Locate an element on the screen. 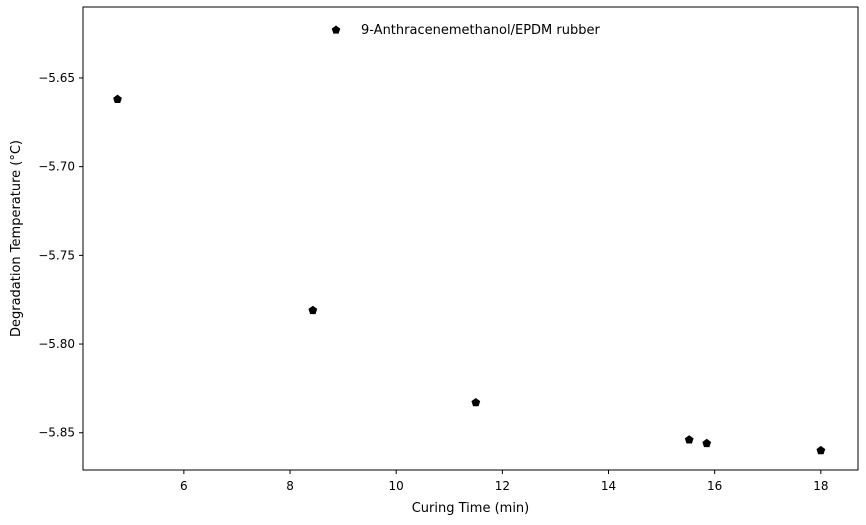  y-tick-label: −5.85 is located at coordinates (56, 433).